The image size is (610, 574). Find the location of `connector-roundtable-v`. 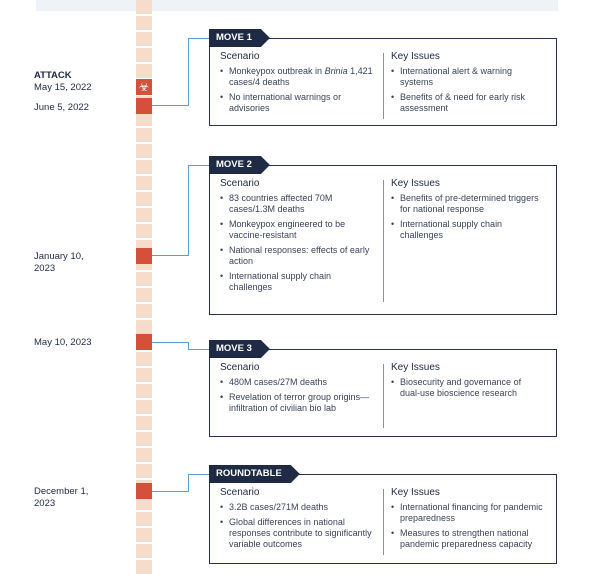

connector-roundtable-v is located at coordinates (198, 483).